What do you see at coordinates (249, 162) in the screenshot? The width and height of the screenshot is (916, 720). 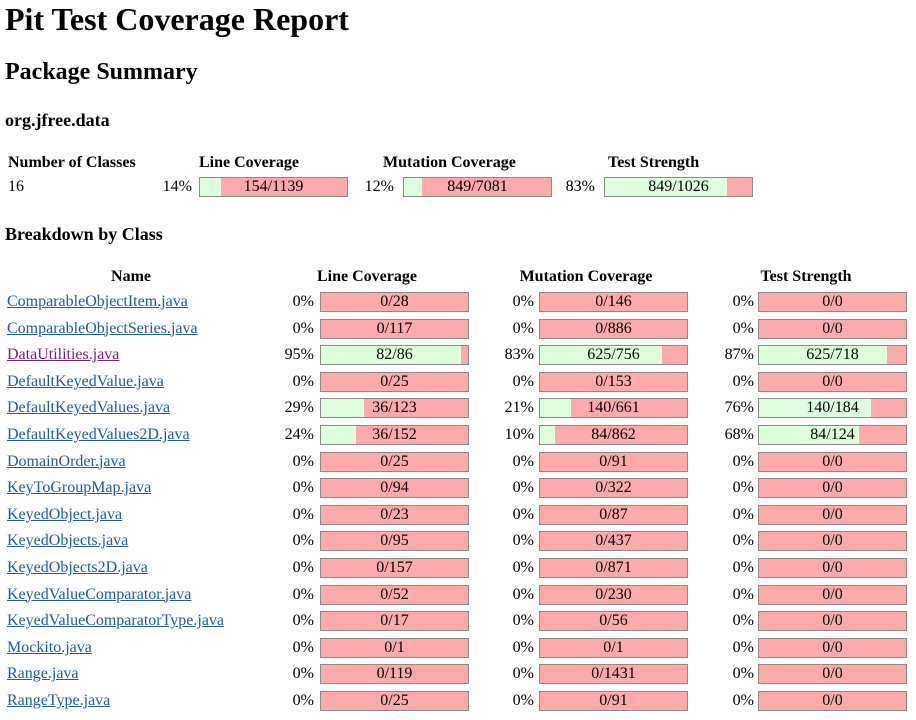 I see `summary-header-line: Line Coverage` at bounding box center [249, 162].